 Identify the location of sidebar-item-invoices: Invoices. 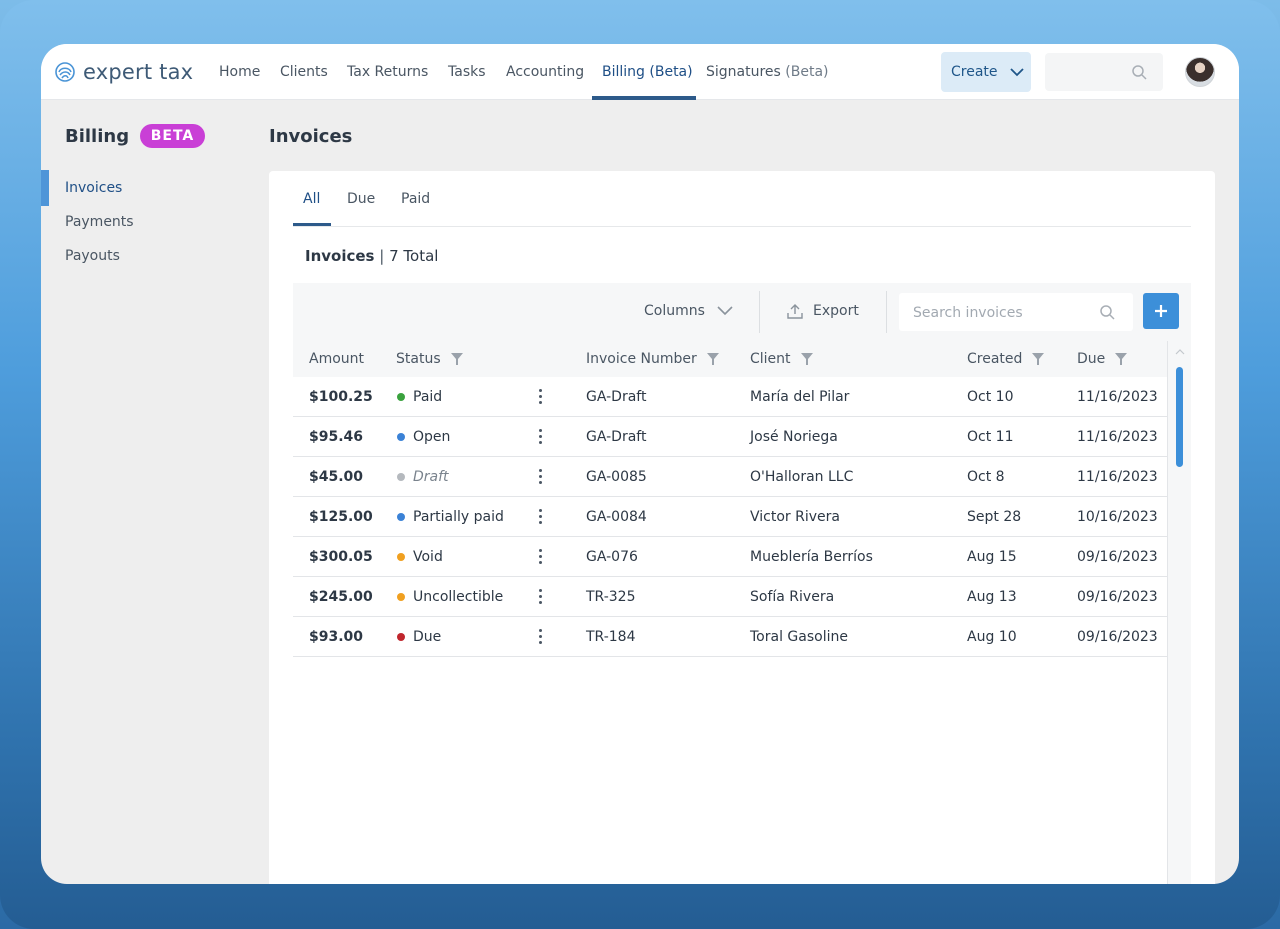
(94, 188).